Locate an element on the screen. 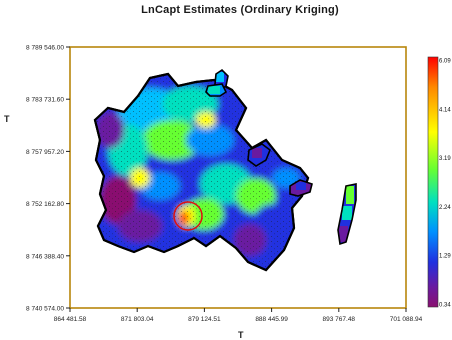 The image size is (452, 340). x-tick-label: 701 088.94 is located at coordinates (406, 319).